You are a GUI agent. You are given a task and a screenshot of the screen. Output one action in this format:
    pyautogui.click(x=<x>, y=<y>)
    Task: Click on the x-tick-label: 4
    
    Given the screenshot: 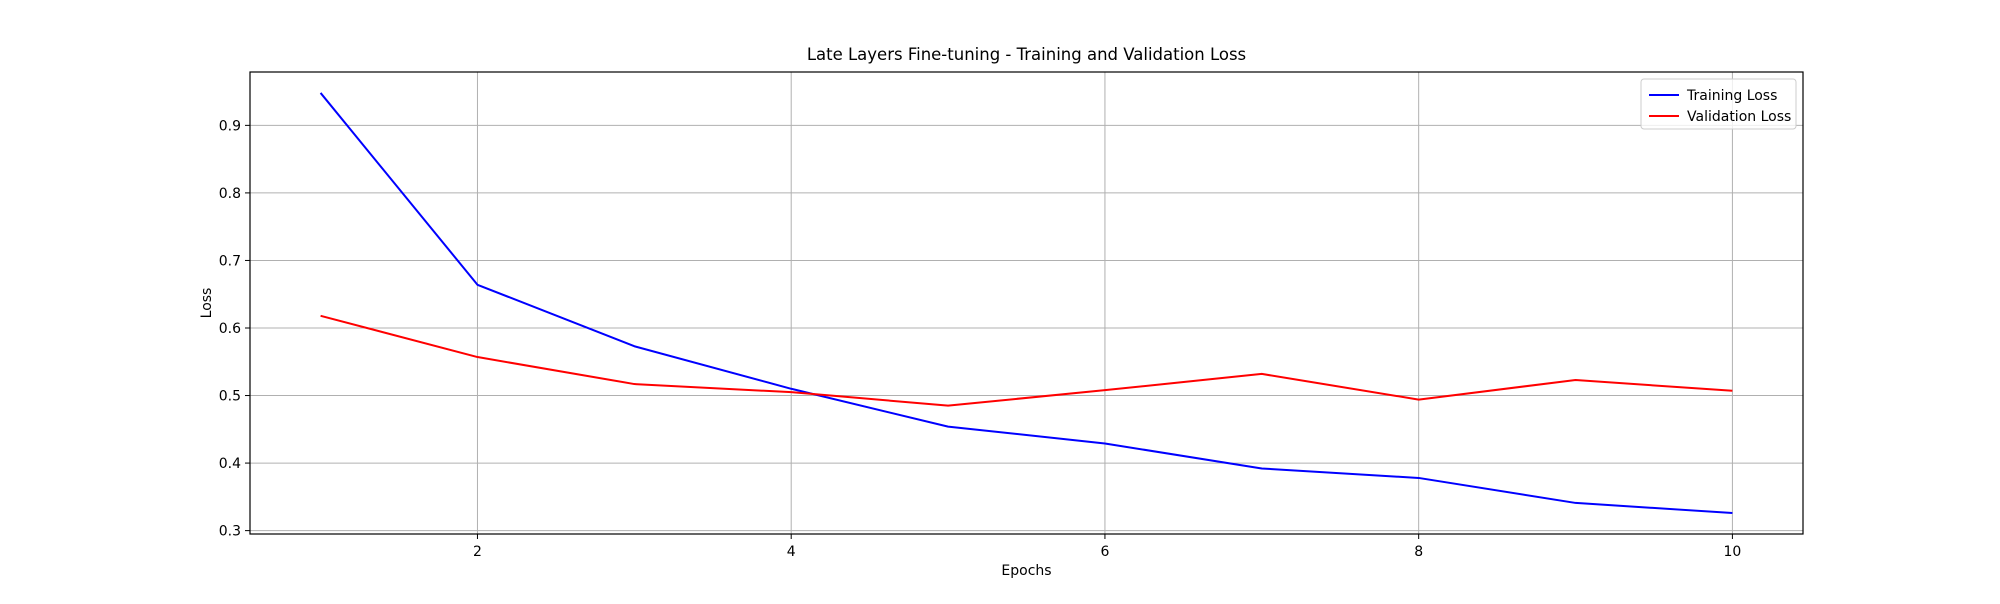 What is the action you would take?
    pyautogui.click(x=791, y=552)
    